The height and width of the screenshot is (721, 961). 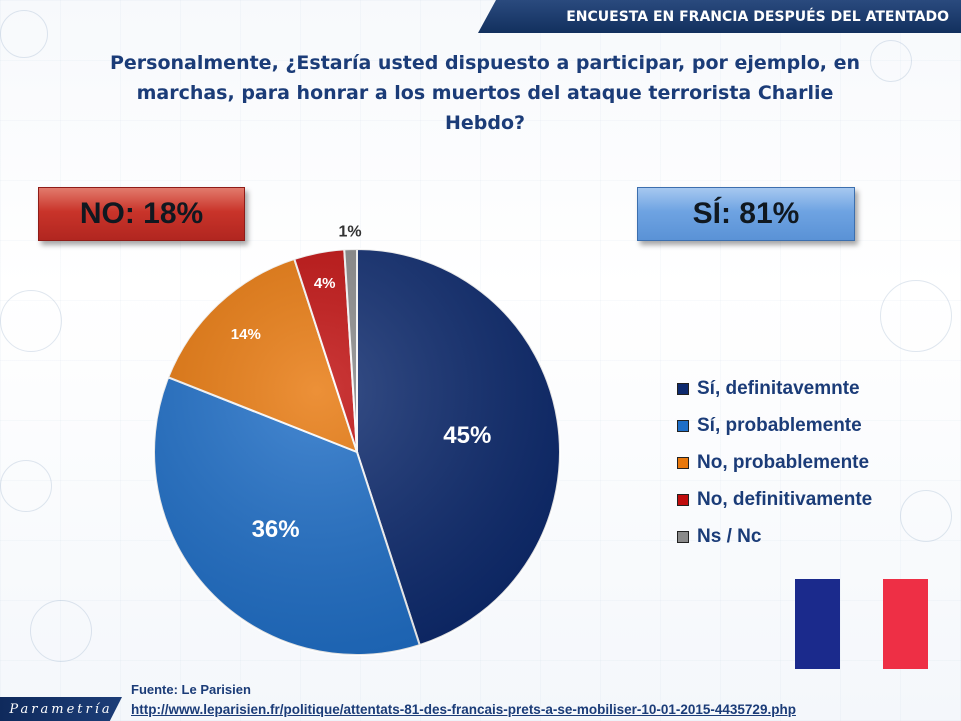 I want to click on legend-item: No, probablemente, so click(x=774, y=462).